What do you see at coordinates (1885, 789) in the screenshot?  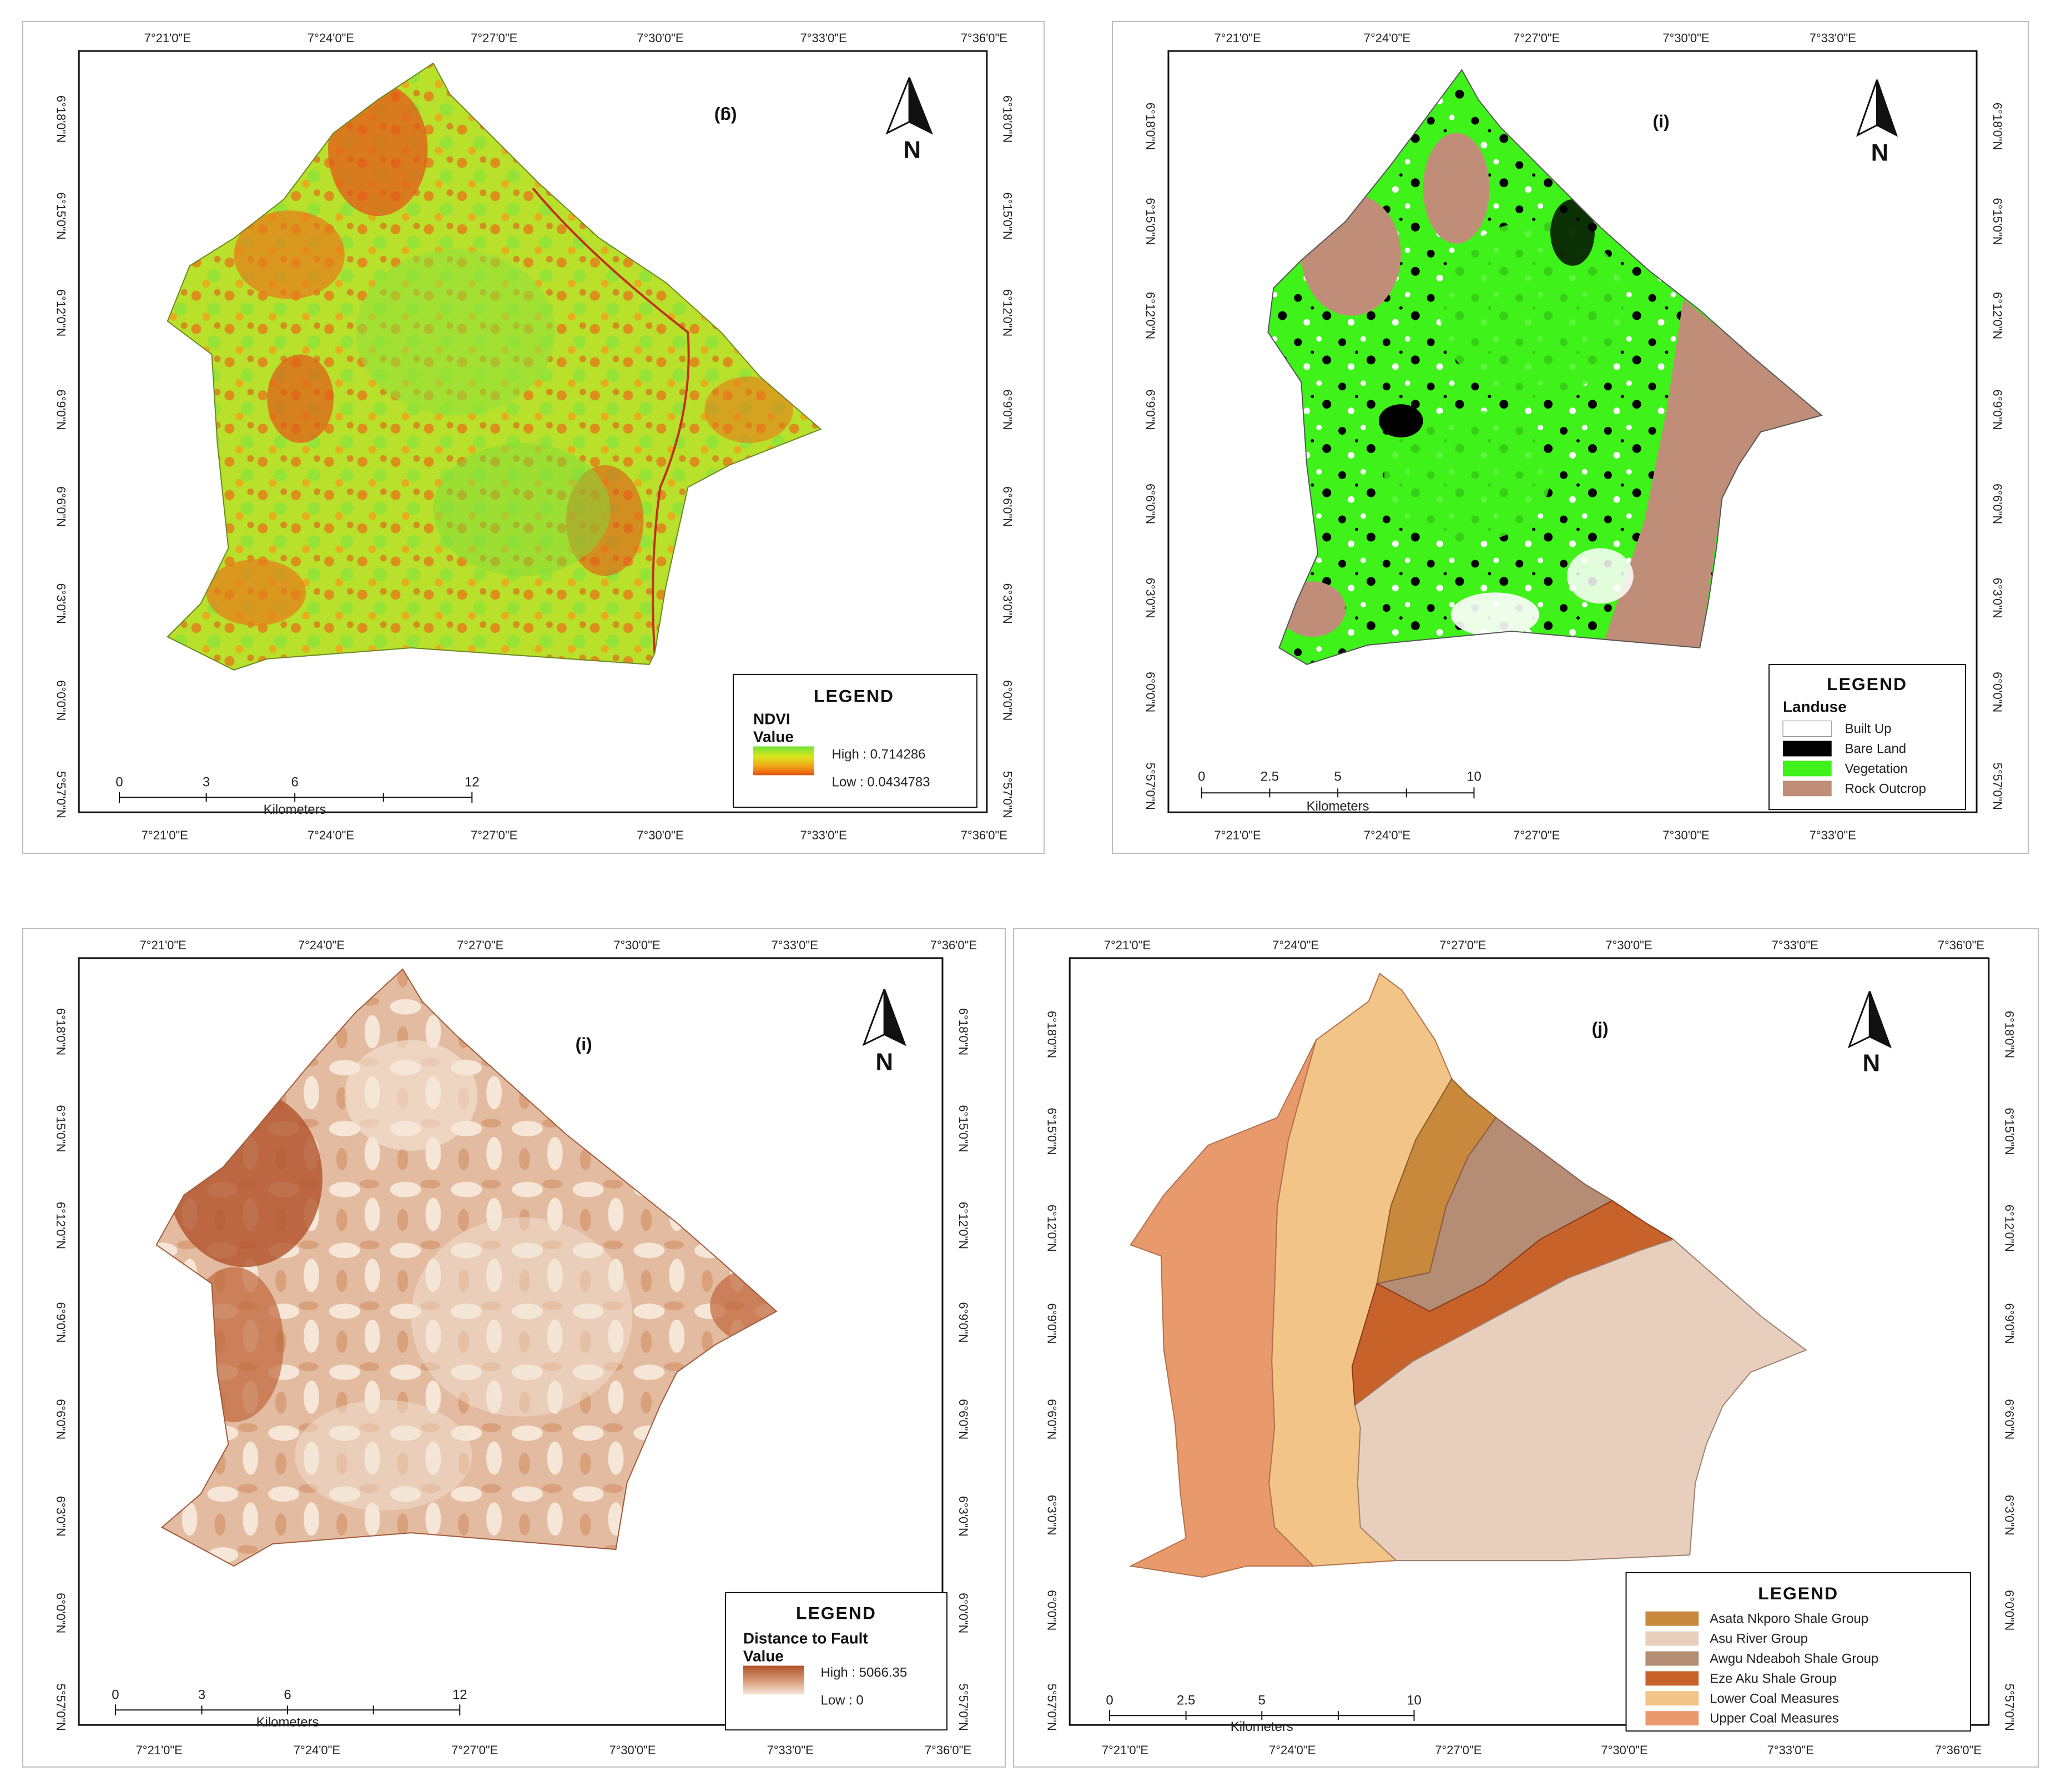 I see `legend-item: Rock Outcrop` at bounding box center [1885, 789].